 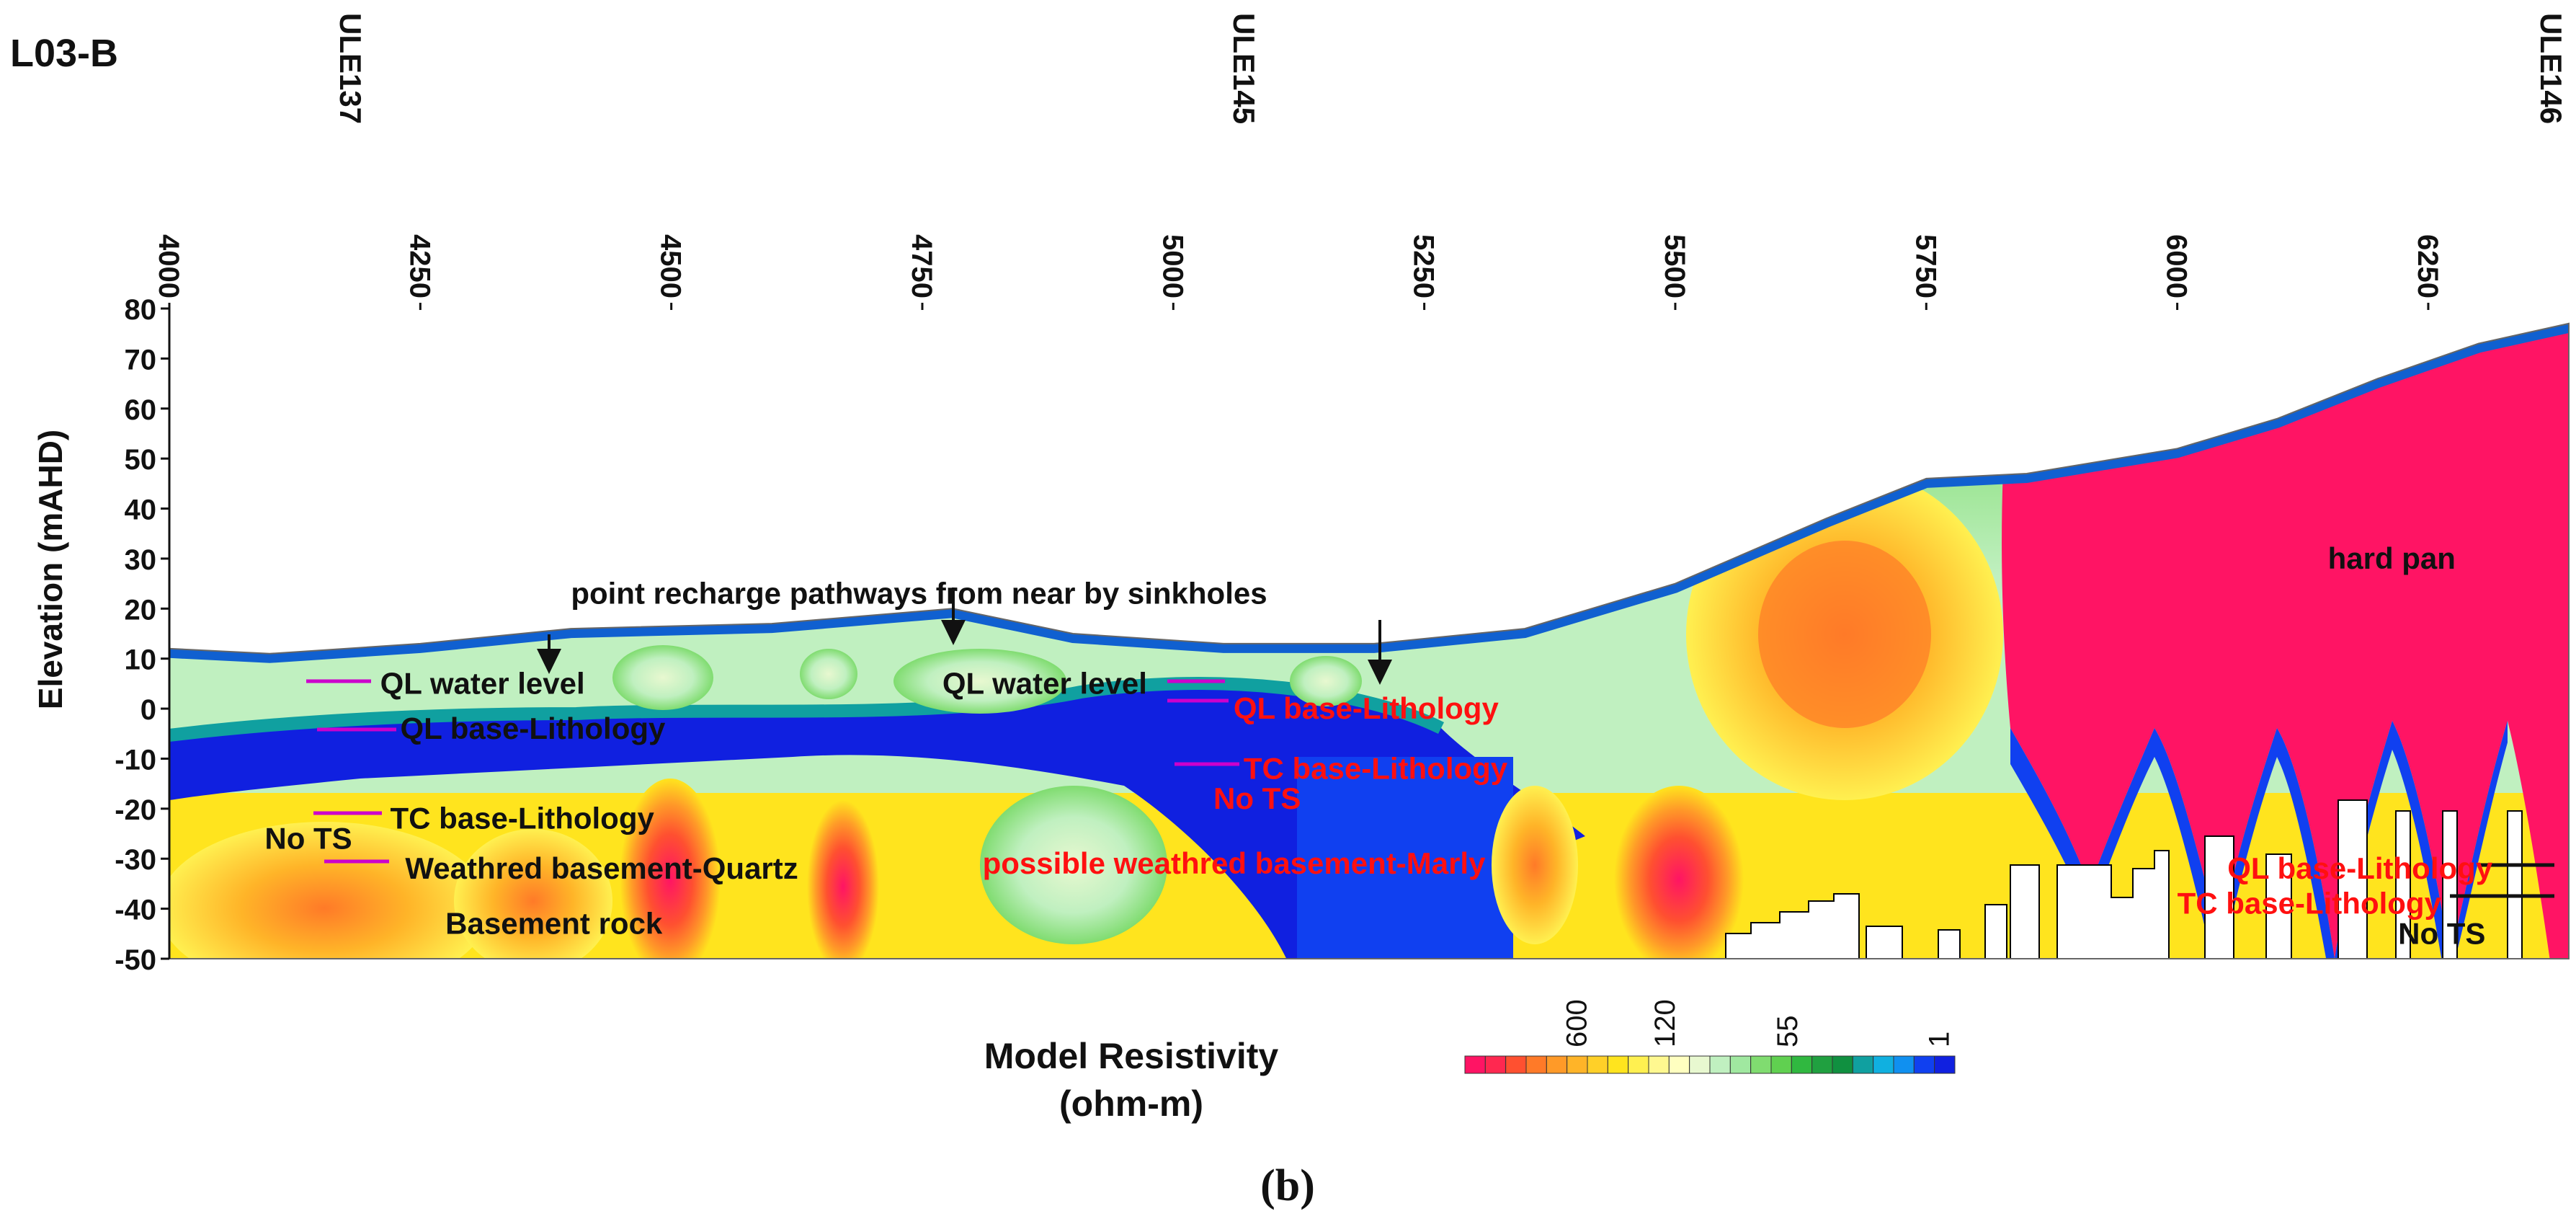 What do you see at coordinates (135, 860) in the screenshot?
I see `y-tick-label: -30` at bounding box center [135, 860].